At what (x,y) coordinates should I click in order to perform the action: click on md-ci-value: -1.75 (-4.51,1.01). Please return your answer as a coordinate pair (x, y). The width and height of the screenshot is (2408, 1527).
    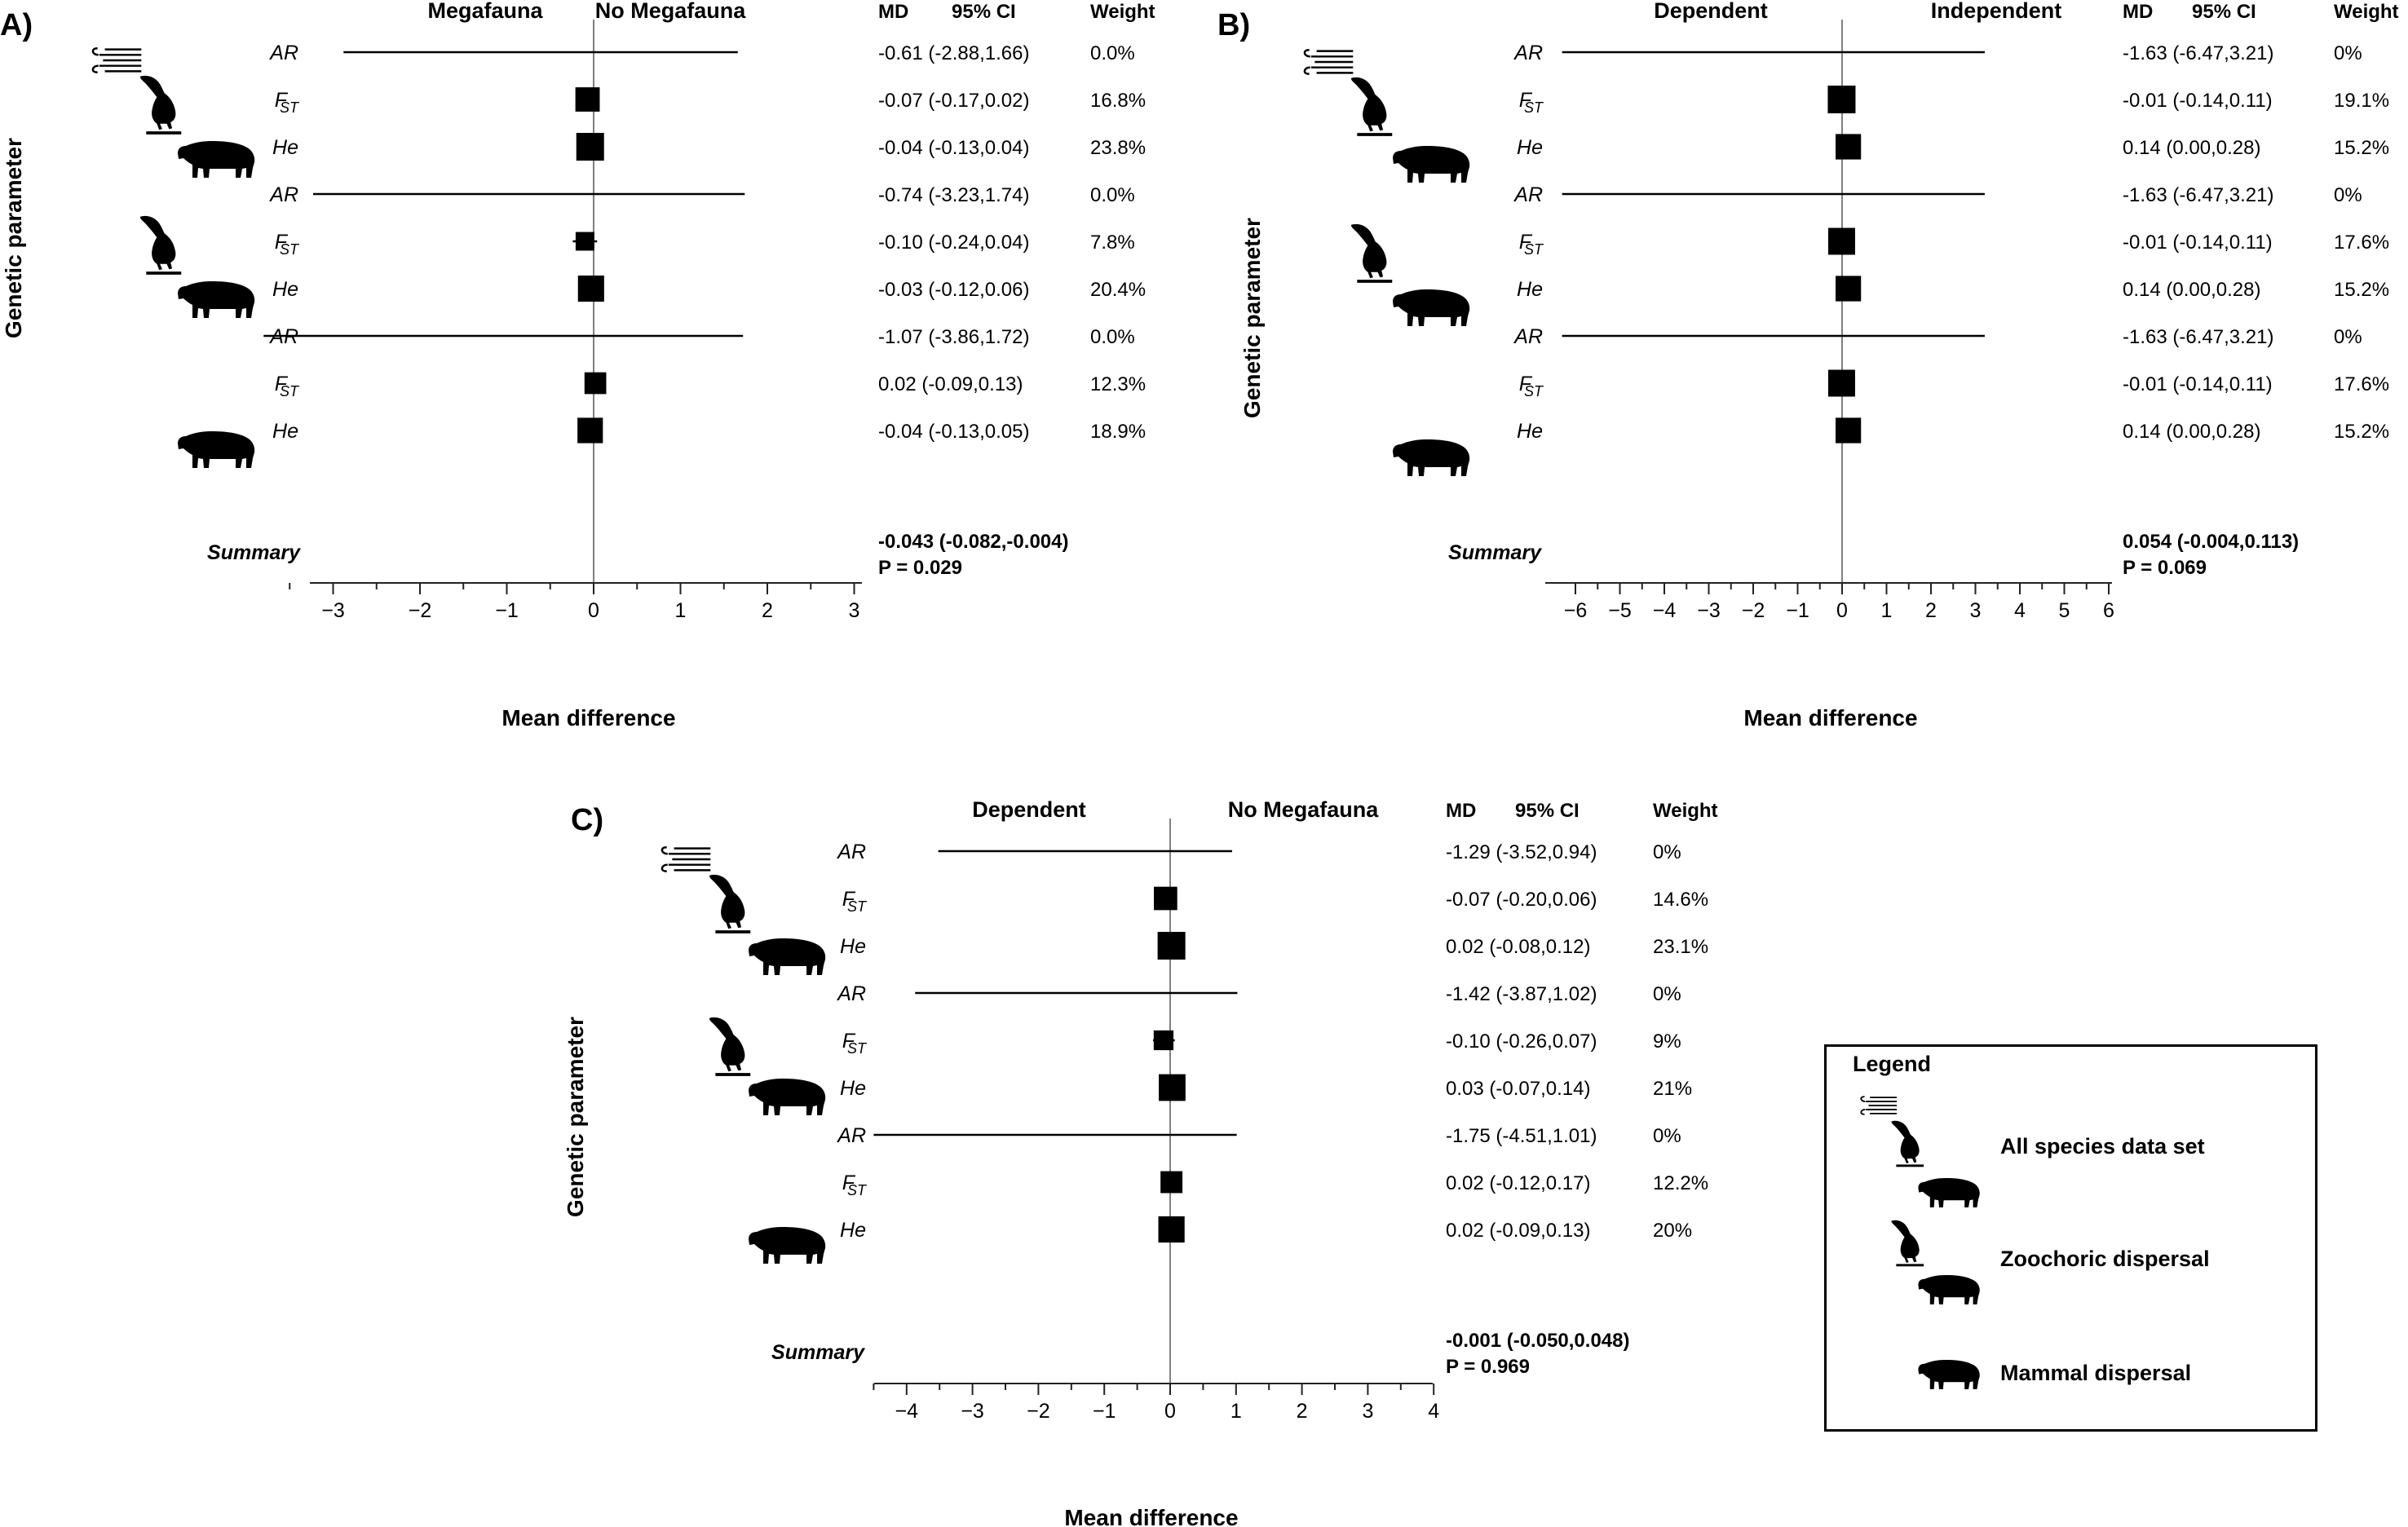
    Looking at the image, I should click on (1521, 1136).